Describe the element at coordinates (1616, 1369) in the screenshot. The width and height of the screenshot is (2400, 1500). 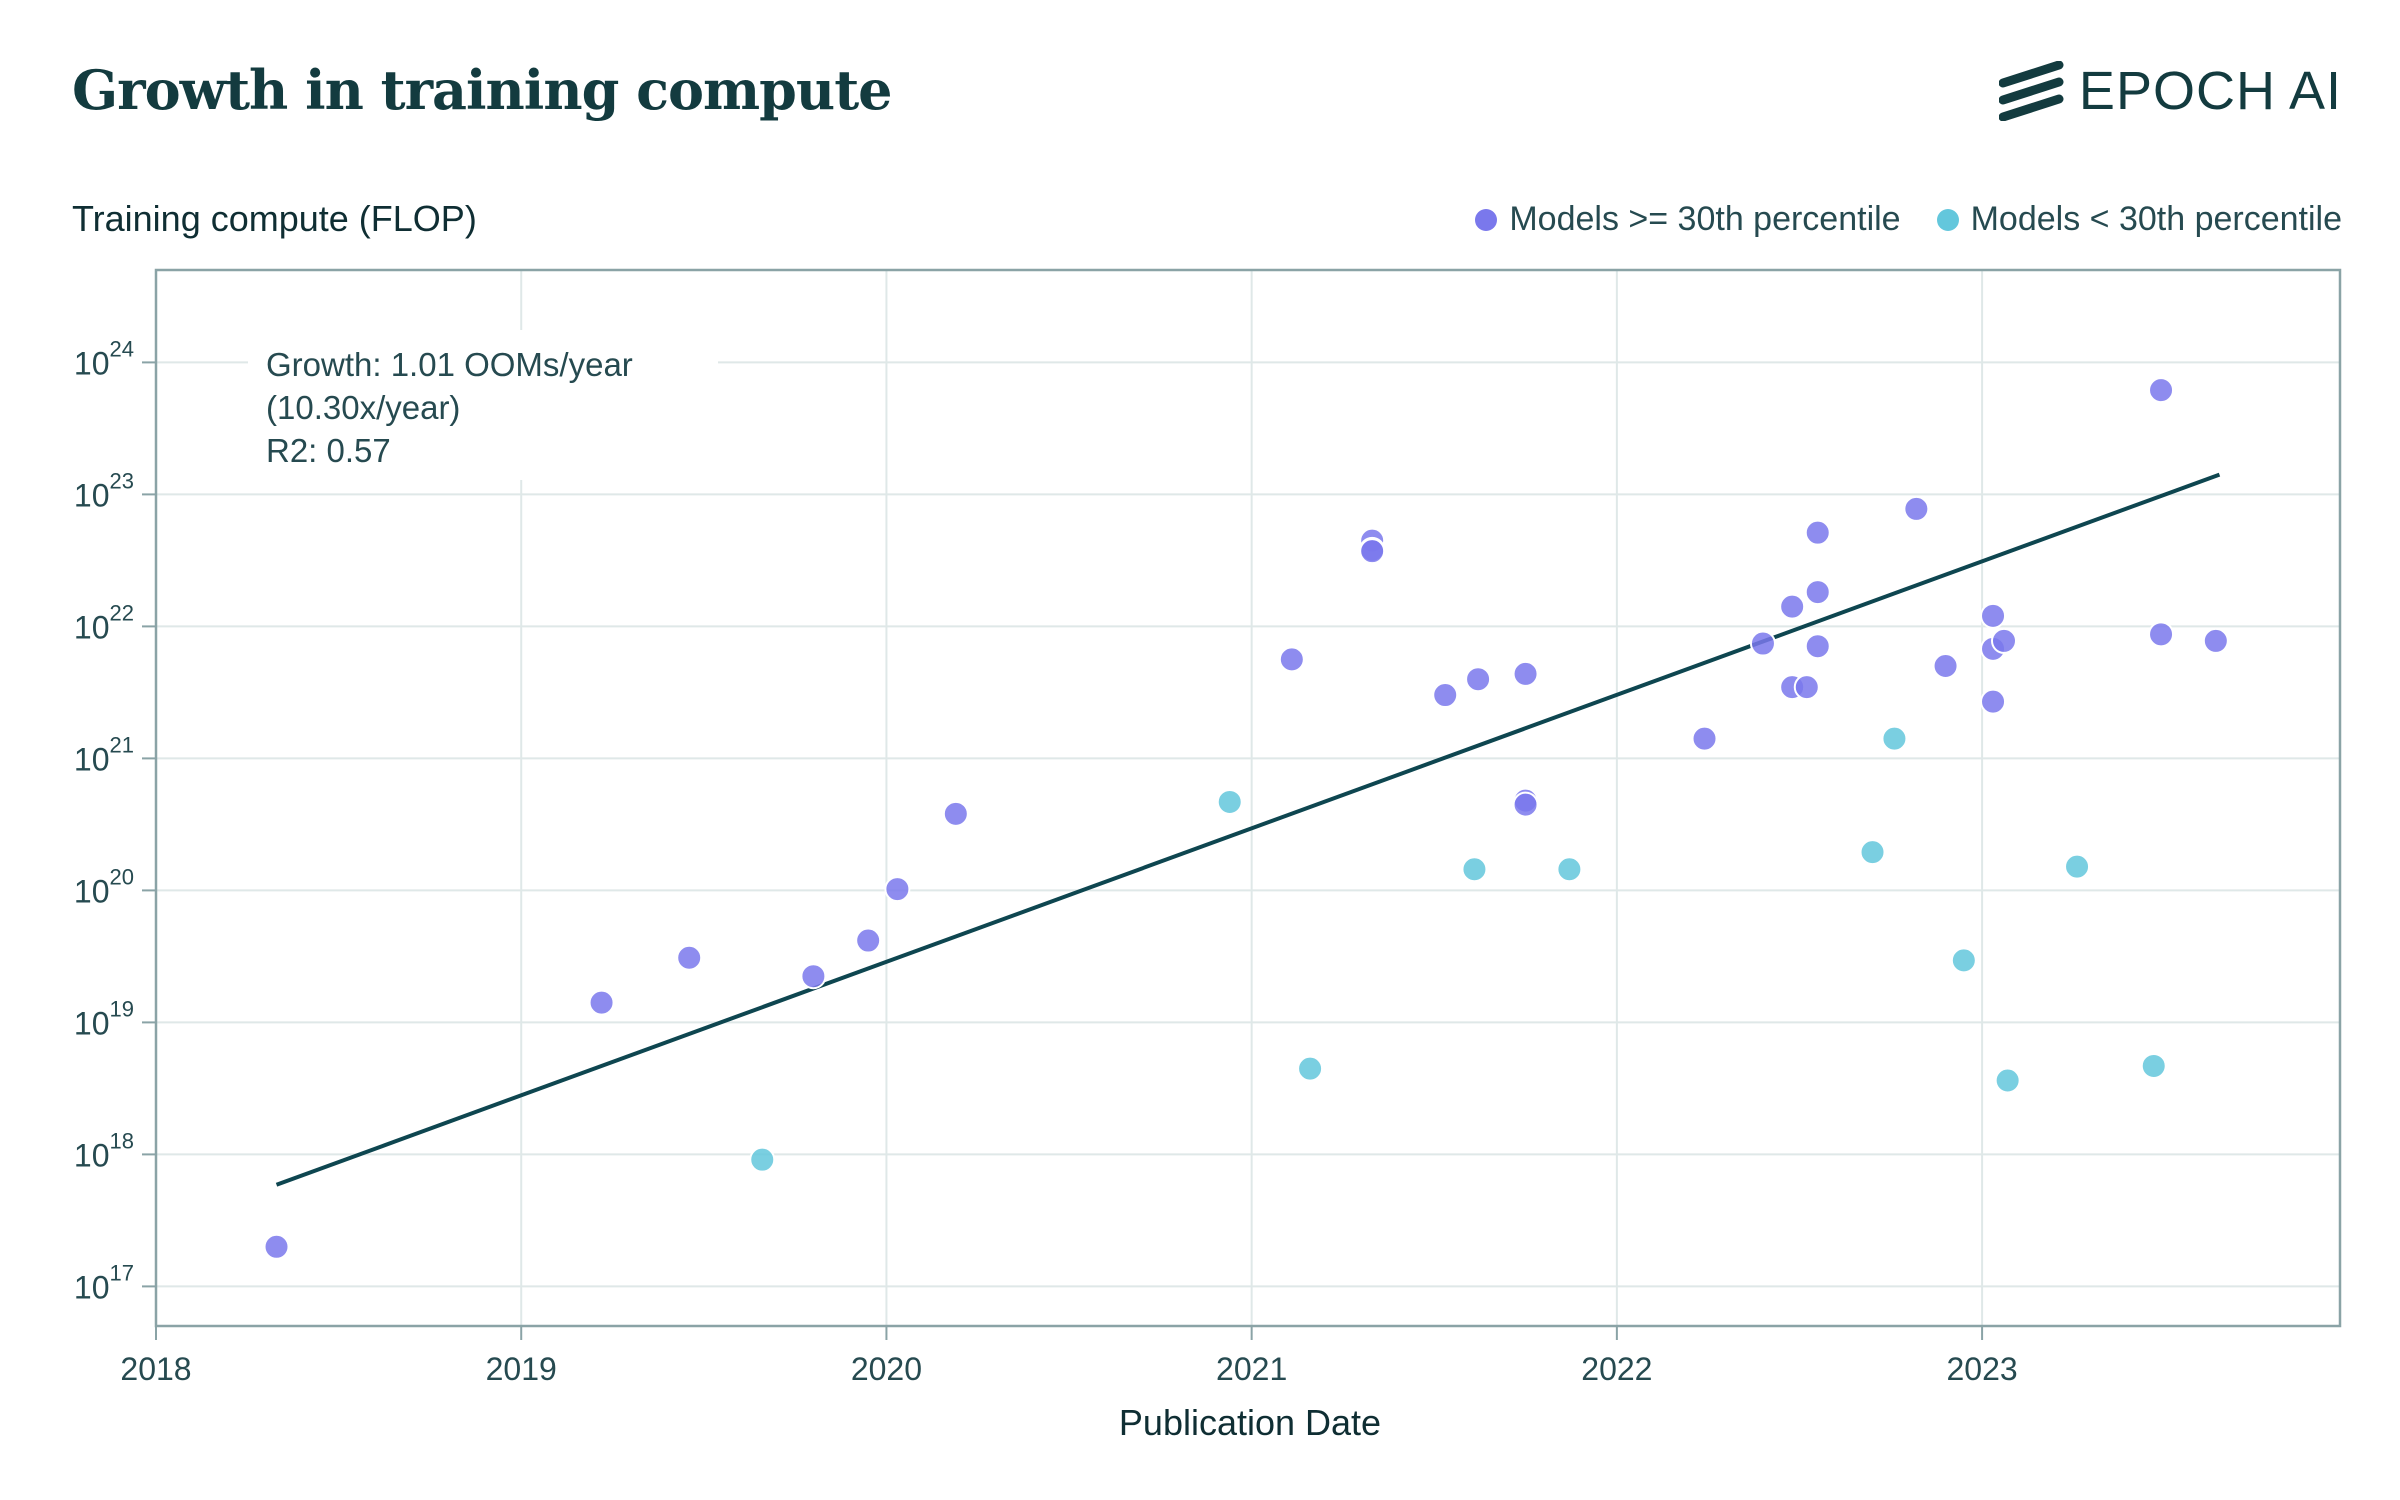
I see `x-tick-label: 2022` at that location.